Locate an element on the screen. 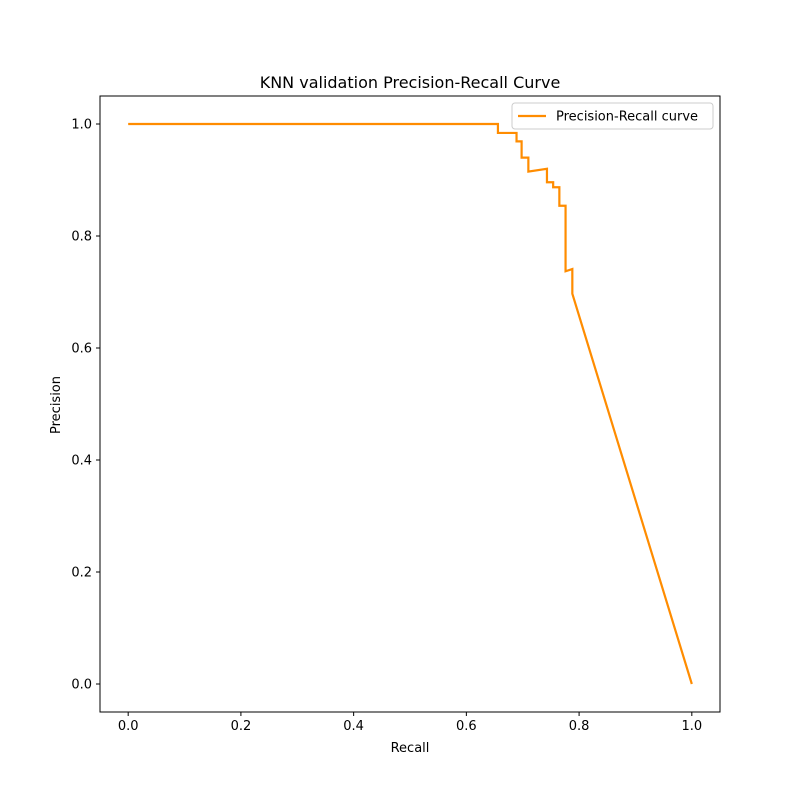  x-tick-label: 0.8 is located at coordinates (579, 726).